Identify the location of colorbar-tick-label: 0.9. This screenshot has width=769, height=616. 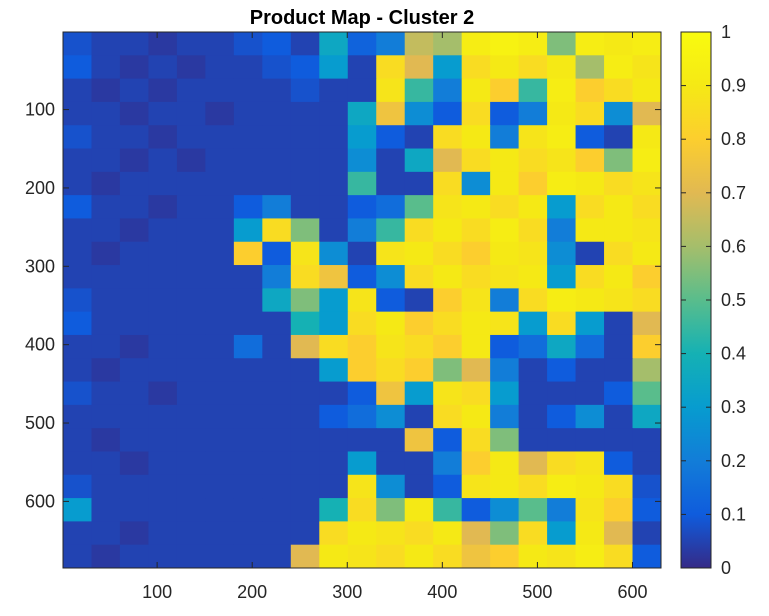
(733, 86).